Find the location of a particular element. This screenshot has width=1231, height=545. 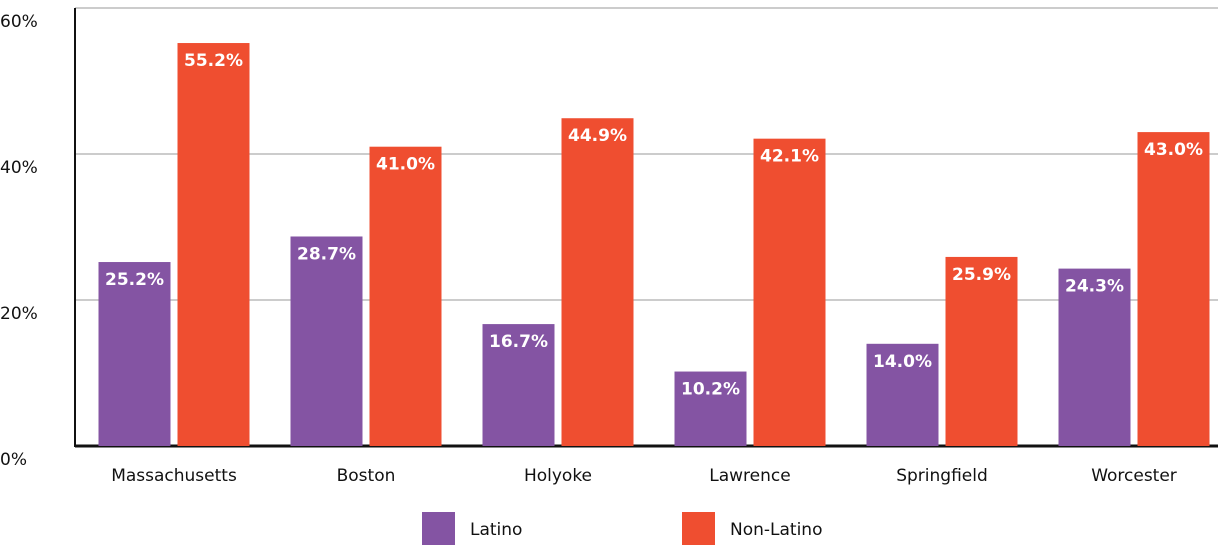

x-tick-label: Springfield is located at coordinates (942, 476).